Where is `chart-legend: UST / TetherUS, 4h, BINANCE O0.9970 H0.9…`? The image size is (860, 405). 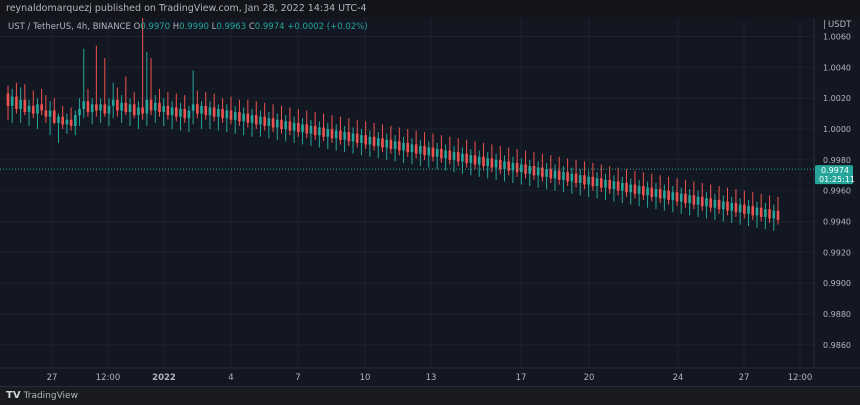 chart-legend: UST / TetherUS, 4h, BINANCE O0.9970 H0.9… is located at coordinates (188, 27).